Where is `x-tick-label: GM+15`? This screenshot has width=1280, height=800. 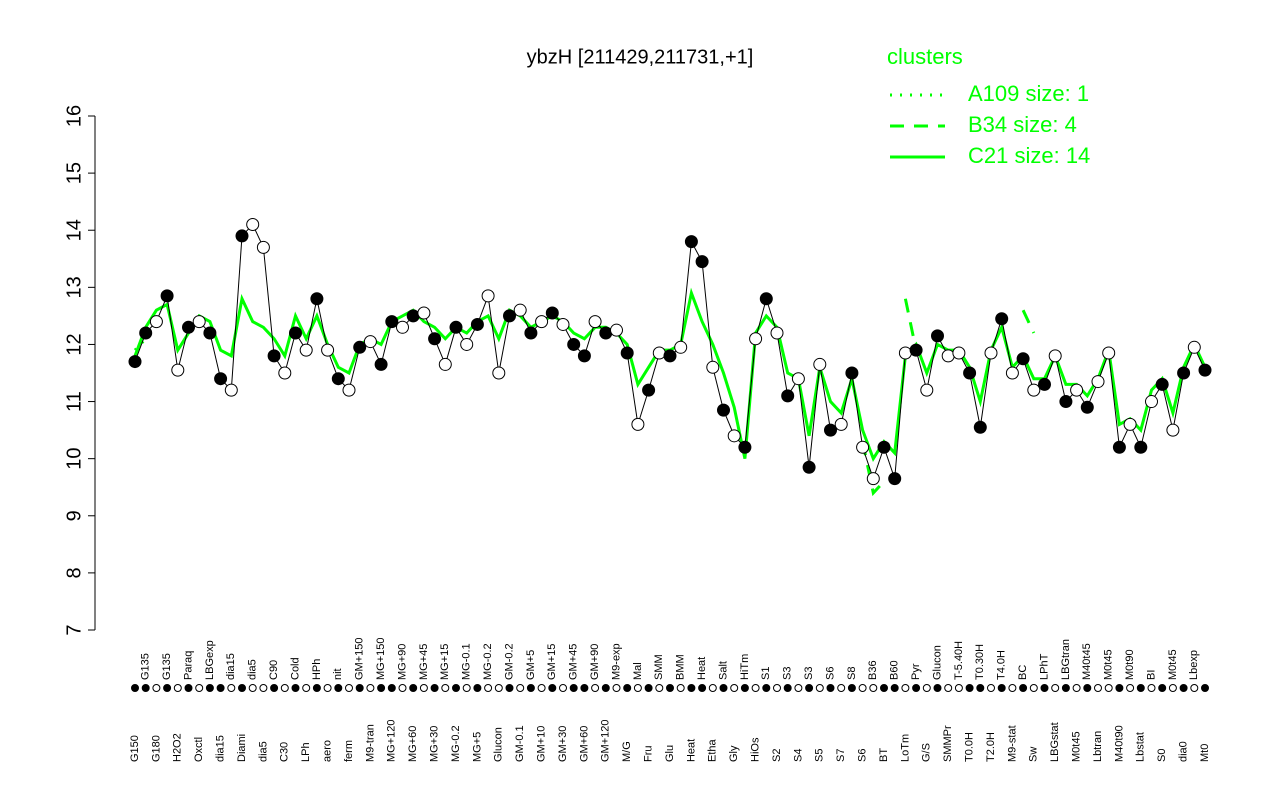
x-tick-label: GM+15 is located at coordinates (552, 662).